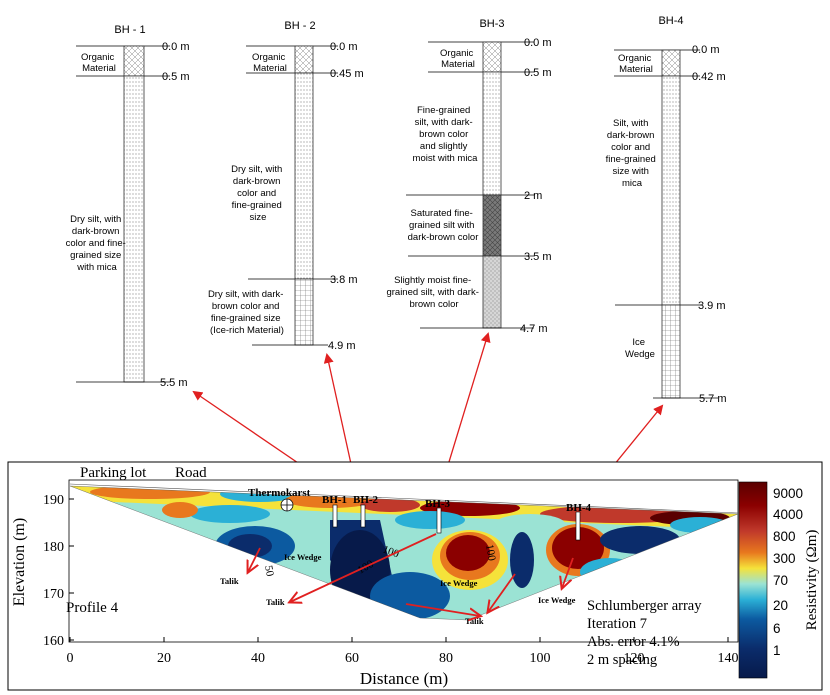 The height and width of the screenshot is (695, 830). I want to click on colorbar-tick: 70, so click(780, 580).